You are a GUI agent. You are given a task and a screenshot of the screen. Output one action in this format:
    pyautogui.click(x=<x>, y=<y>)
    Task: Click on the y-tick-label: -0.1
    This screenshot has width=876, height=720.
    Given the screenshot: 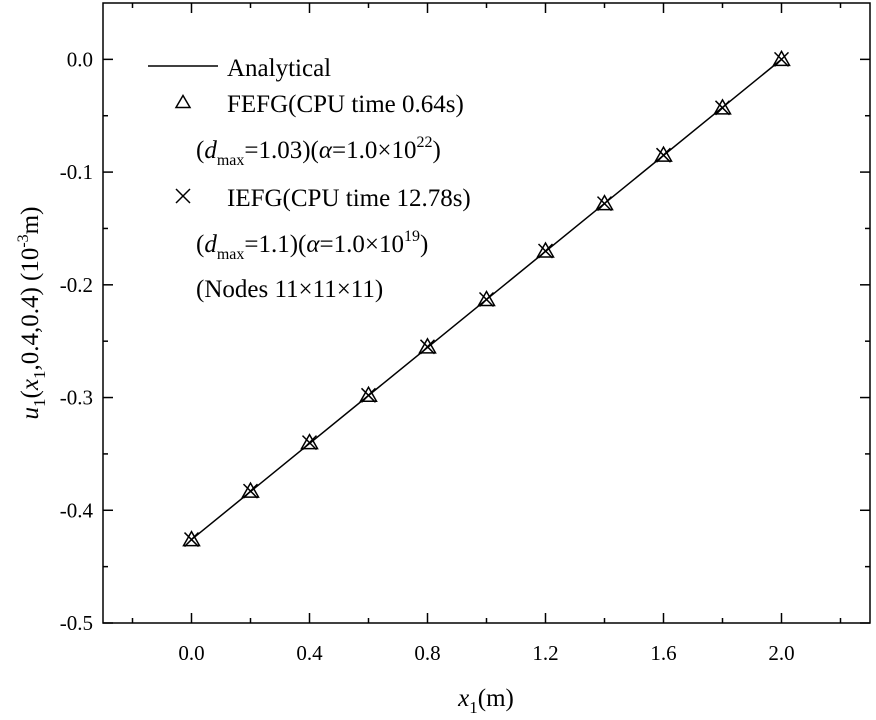 What is the action you would take?
    pyautogui.click(x=76, y=172)
    